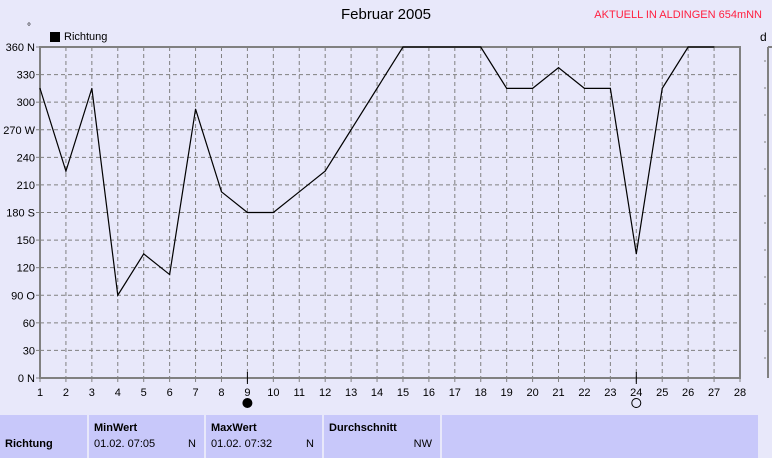 The image size is (772, 458). I want to click on x-tick-label: 1, so click(40, 393).